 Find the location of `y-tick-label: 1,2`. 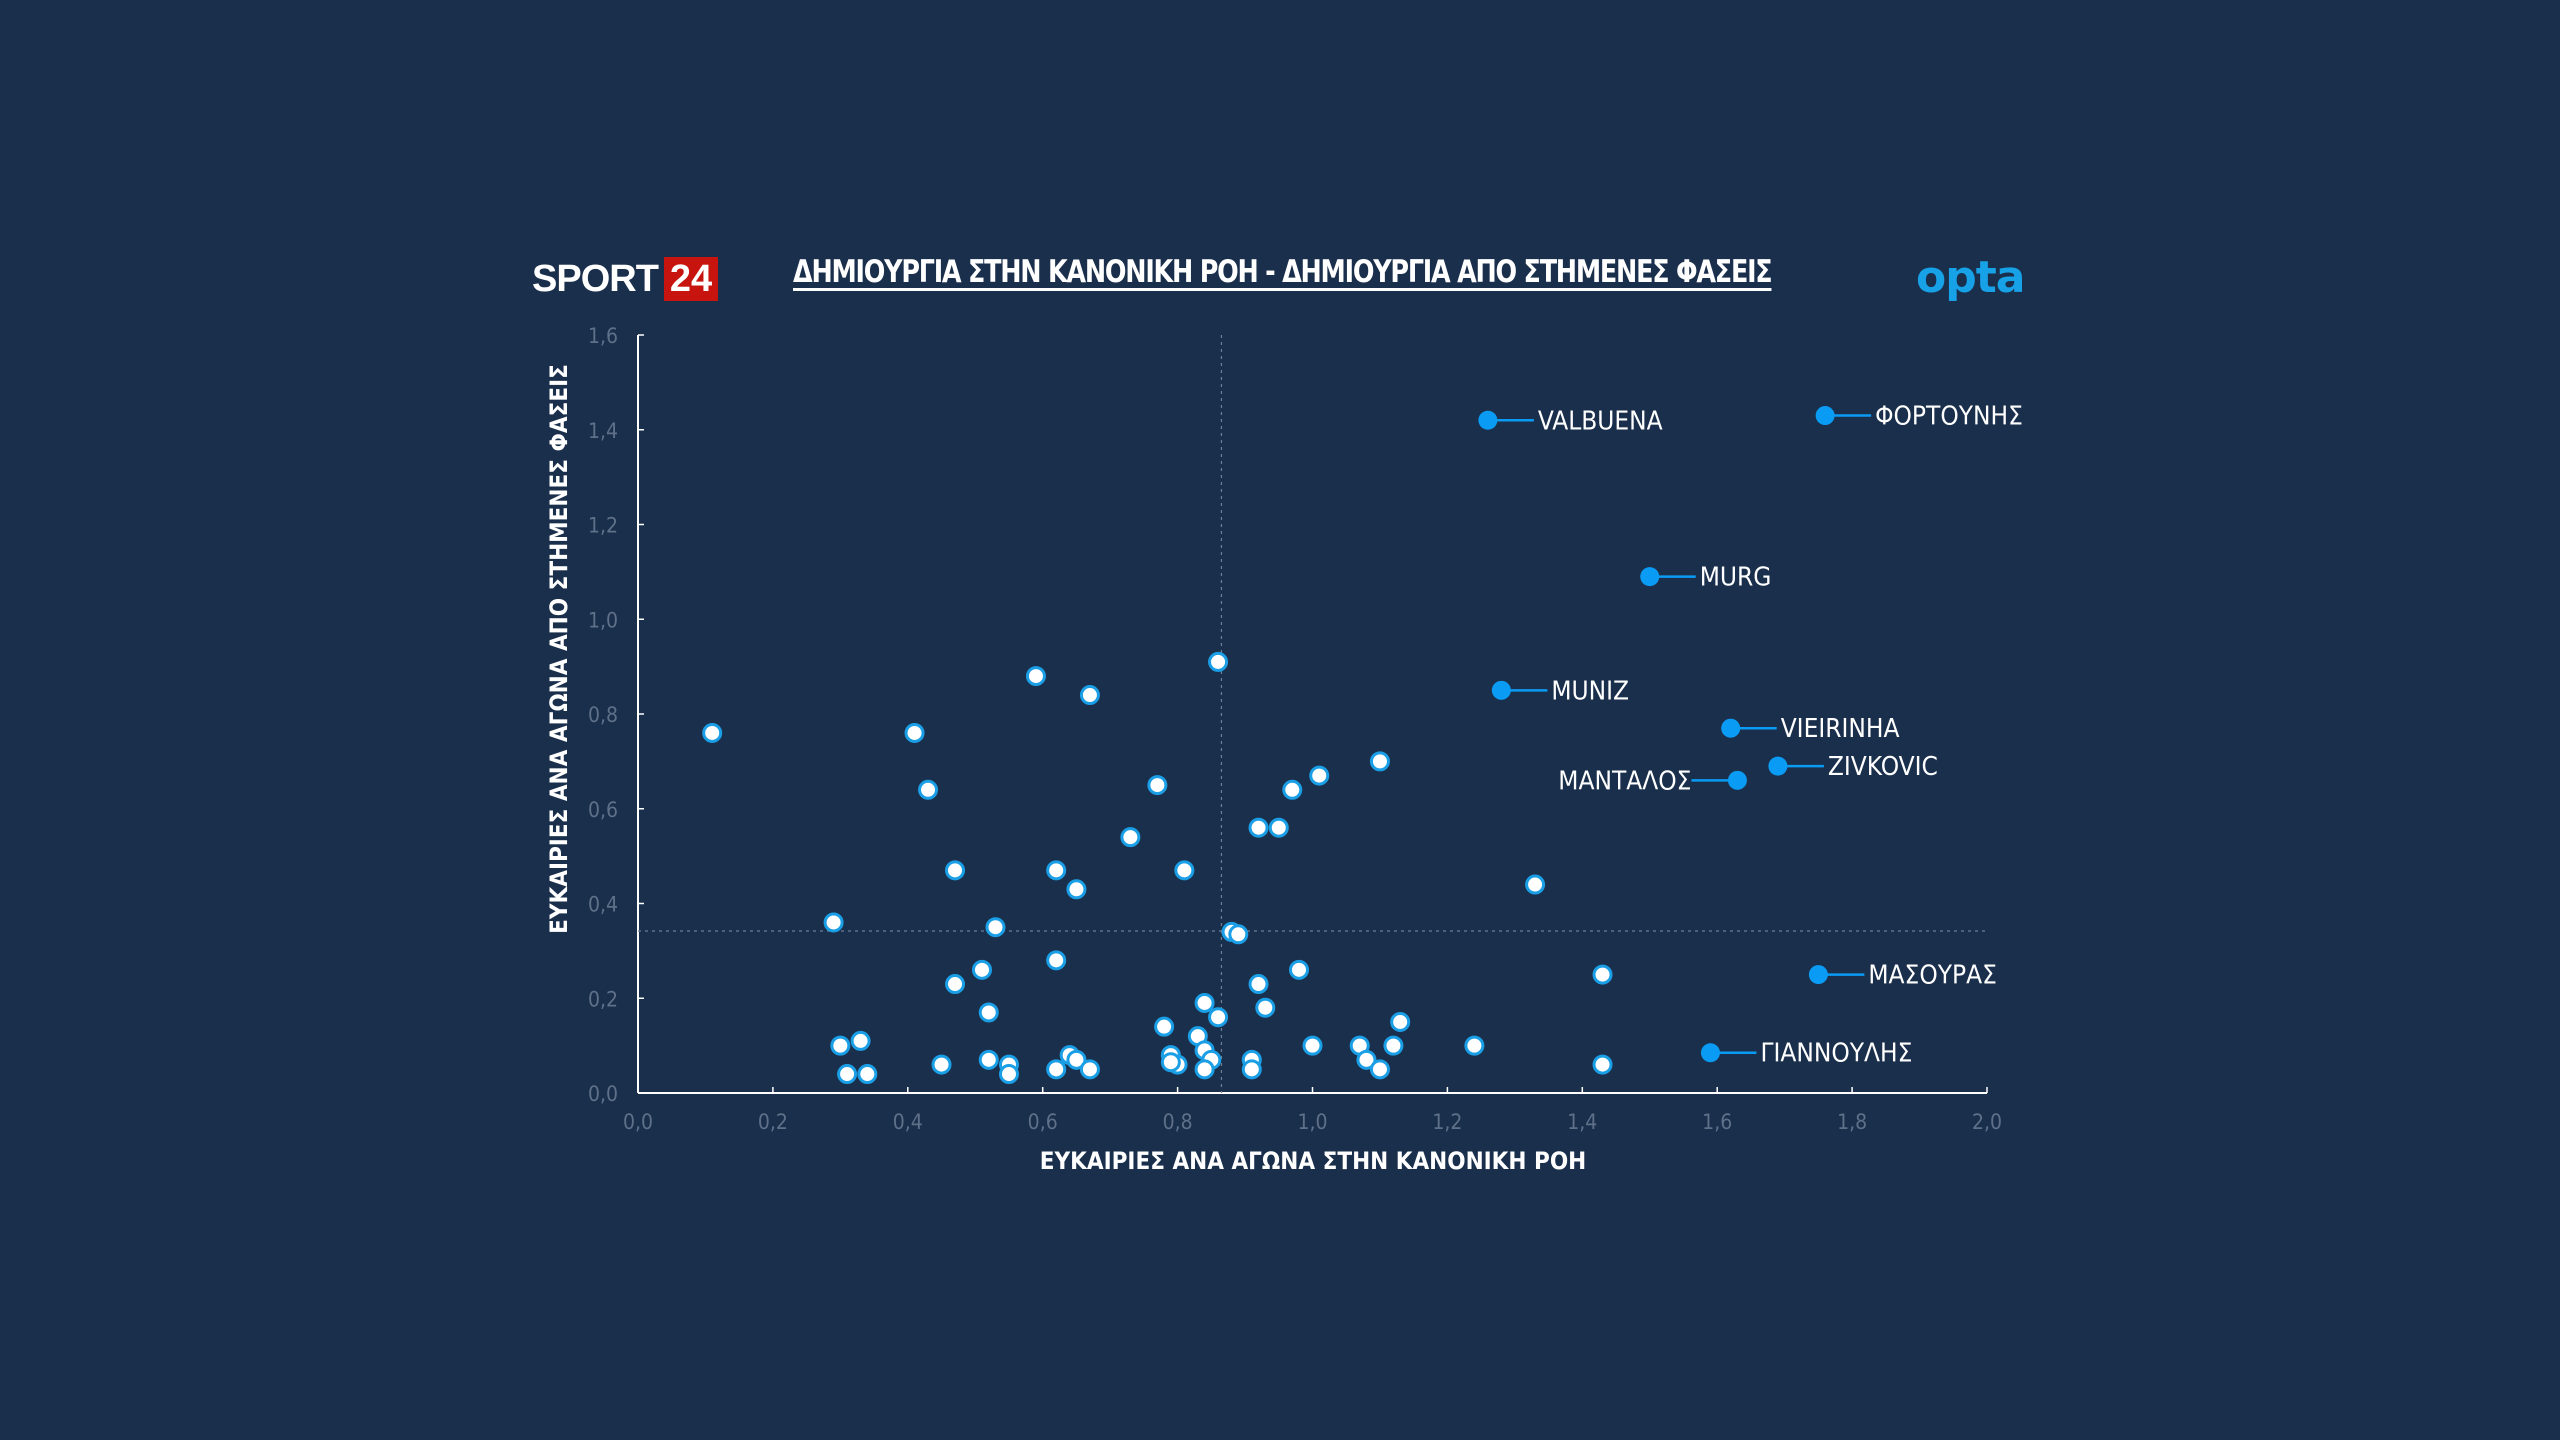

y-tick-label: 1,2 is located at coordinates (603, 526).